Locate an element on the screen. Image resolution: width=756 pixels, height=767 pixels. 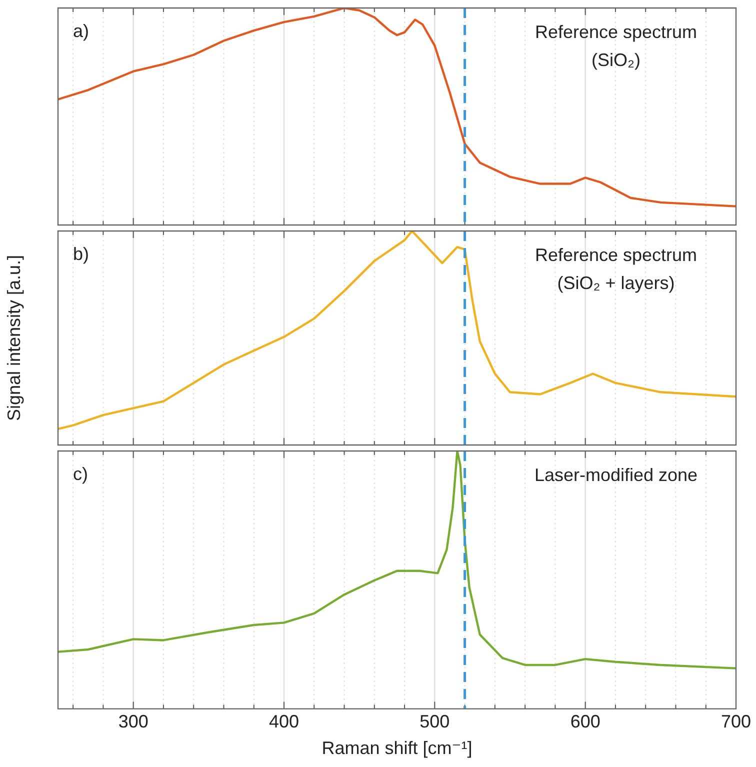
annotation: b) is located at coordinates (81, 254).